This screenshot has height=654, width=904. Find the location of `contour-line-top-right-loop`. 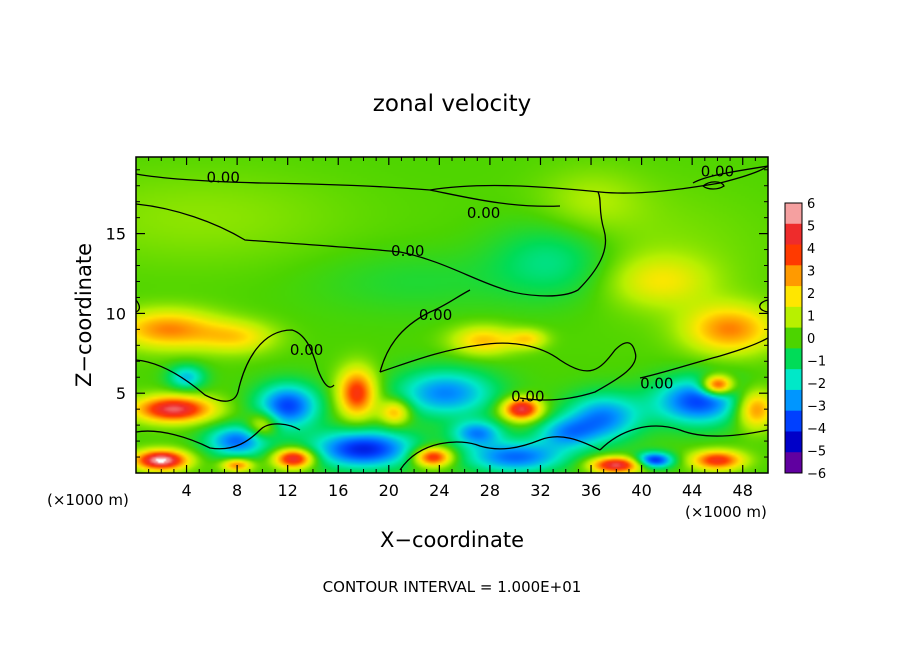

contour-line-top-right-loop is located at coordinates (713, 185).